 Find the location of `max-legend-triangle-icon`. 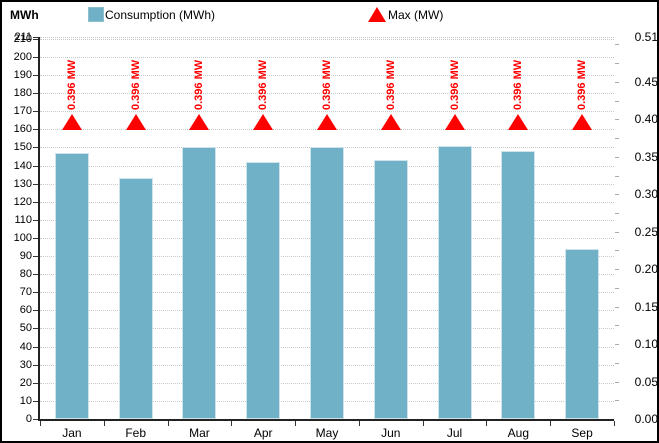

max-legend-triangle-icon is located at coordinates (377, 14).